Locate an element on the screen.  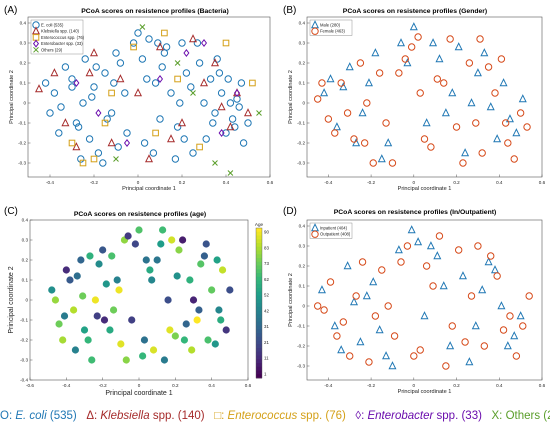
panel-d-xtick-label: 0.4 is located at coordinates (499, 385).